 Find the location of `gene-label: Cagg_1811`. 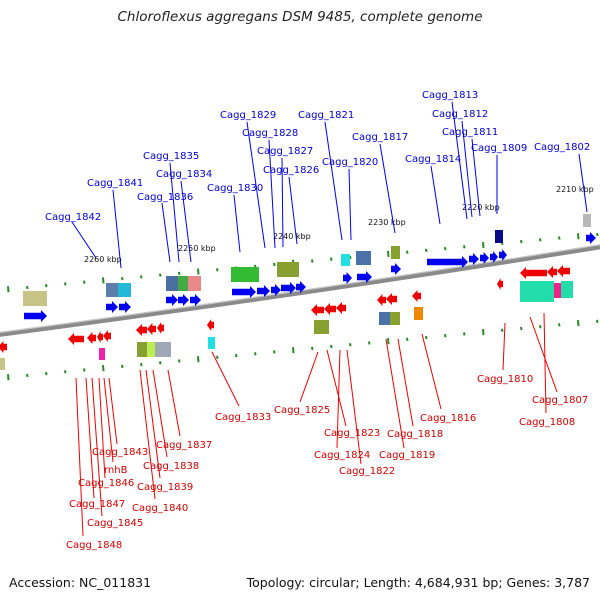

gene-label: Cagg_1811 is located at coordinates (470, 132).